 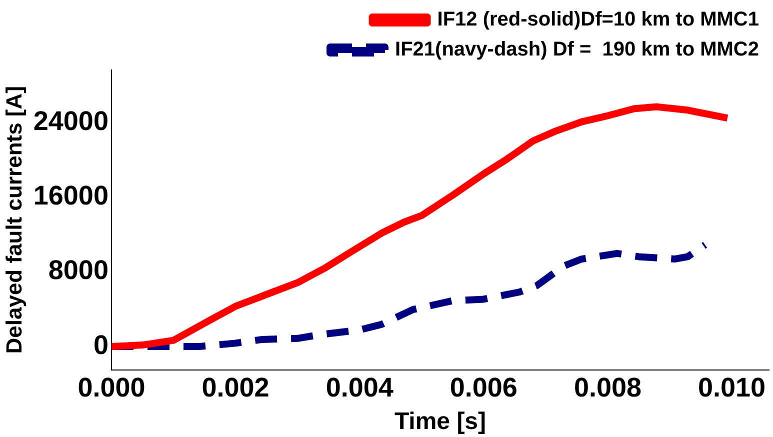 What do you see at coordinates (360, 387) in the screenshot?
I see `x-tick-label: 0.004` at bounding box center [360, 387].